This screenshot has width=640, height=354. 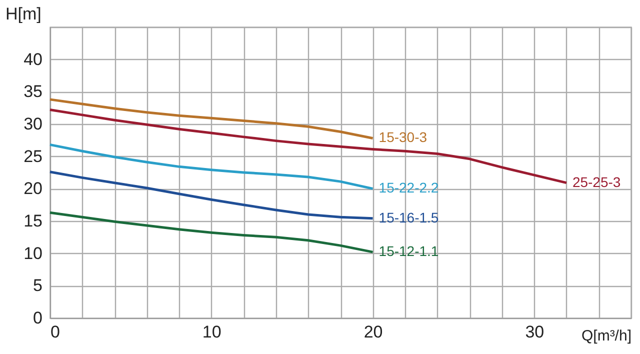 I want to click on x-tick-label: 20, so click(x=373, y=332).